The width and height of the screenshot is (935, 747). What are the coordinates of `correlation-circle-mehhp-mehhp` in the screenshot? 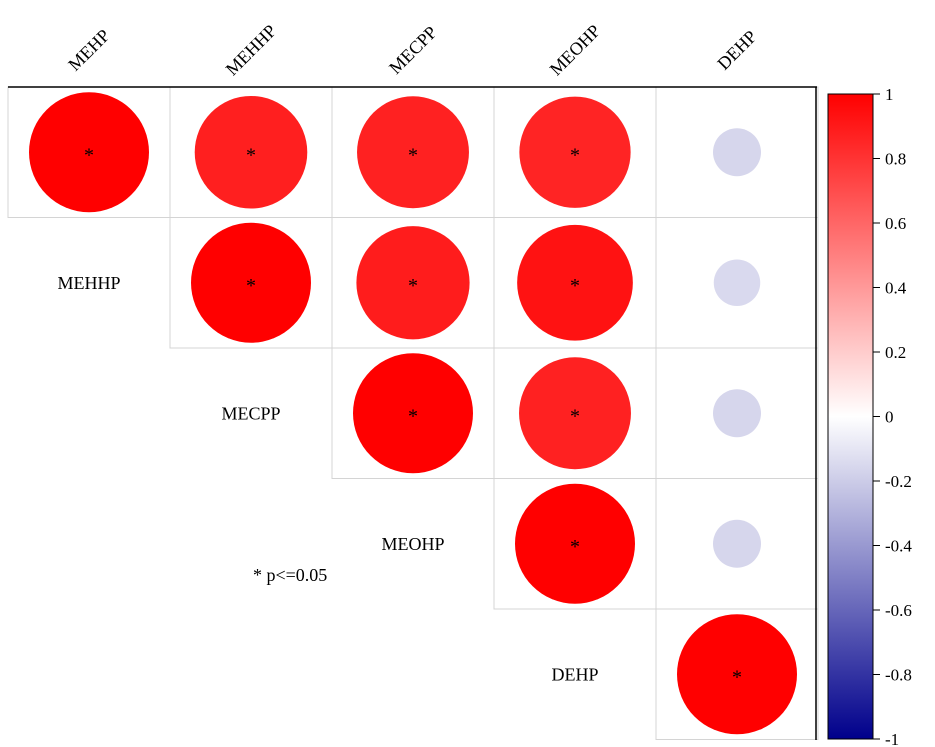 It's located at (251, 282).